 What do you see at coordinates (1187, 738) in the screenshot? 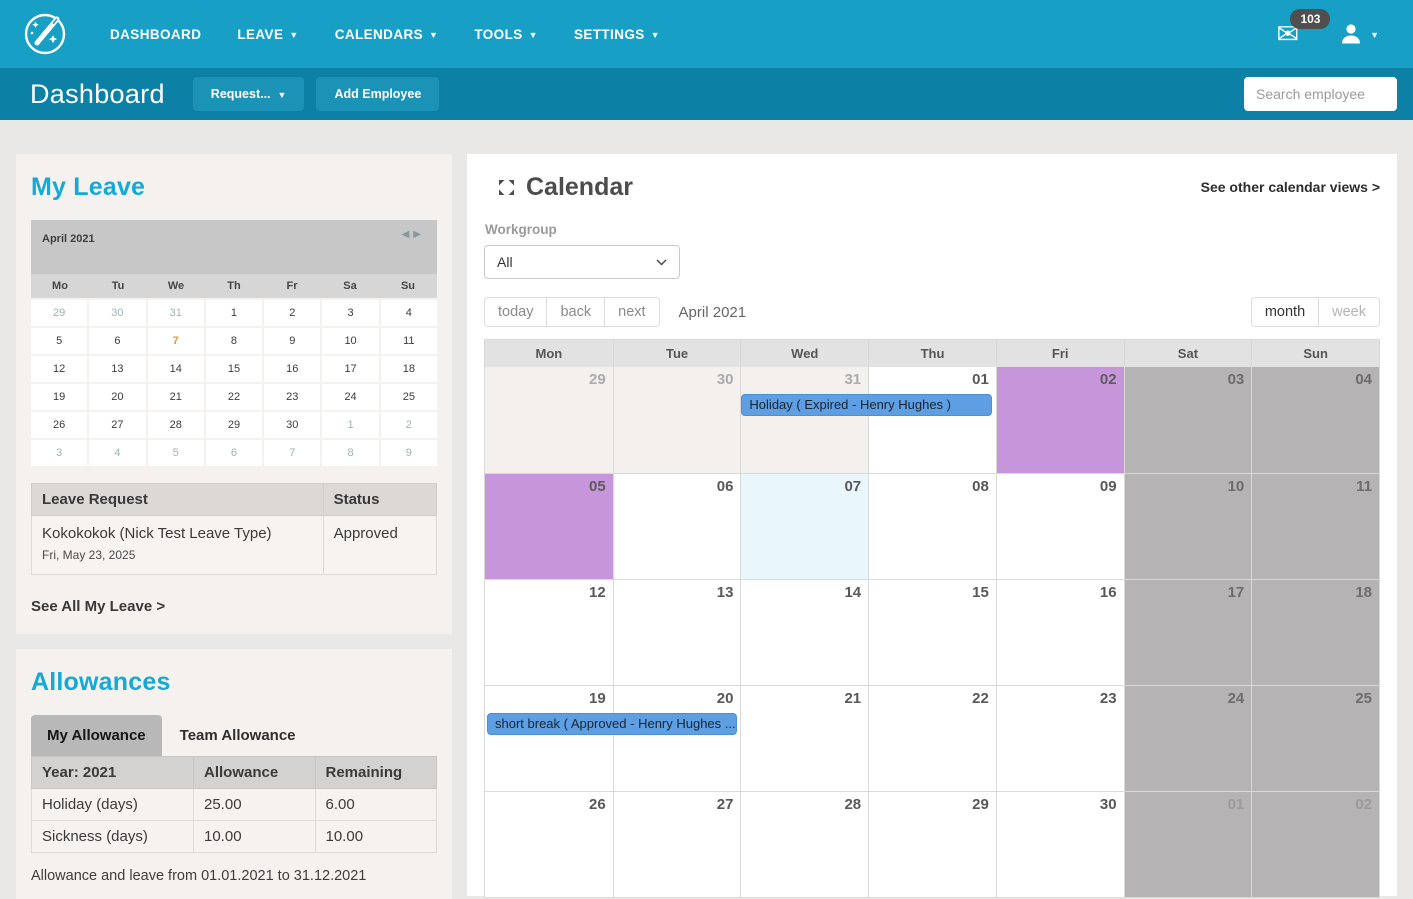
I see `calendar-day-cell-weekend: 24` at bounding box center [1187, 738].